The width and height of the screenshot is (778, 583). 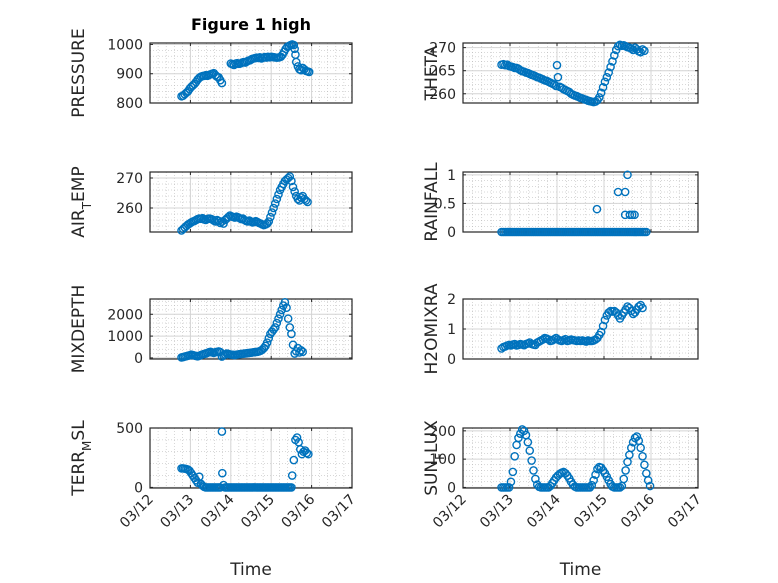 I want to click on y-tick-label: 0, so click(x=451, y=233).